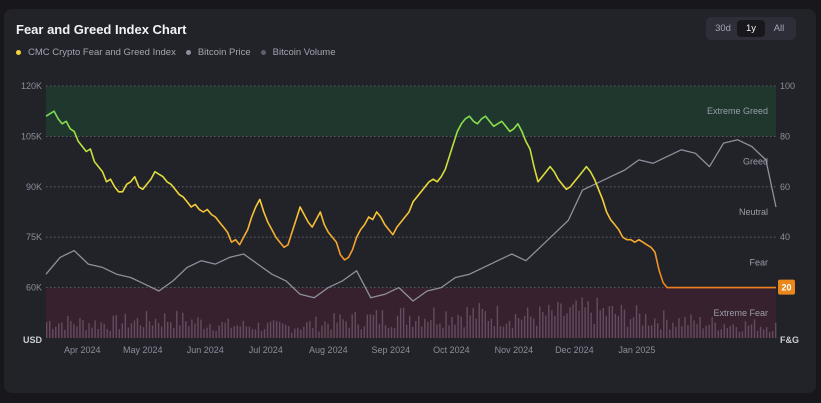  Describe the element at coordinates (779, 28) in the screenshot. I see `range-button-all: All` at that location.